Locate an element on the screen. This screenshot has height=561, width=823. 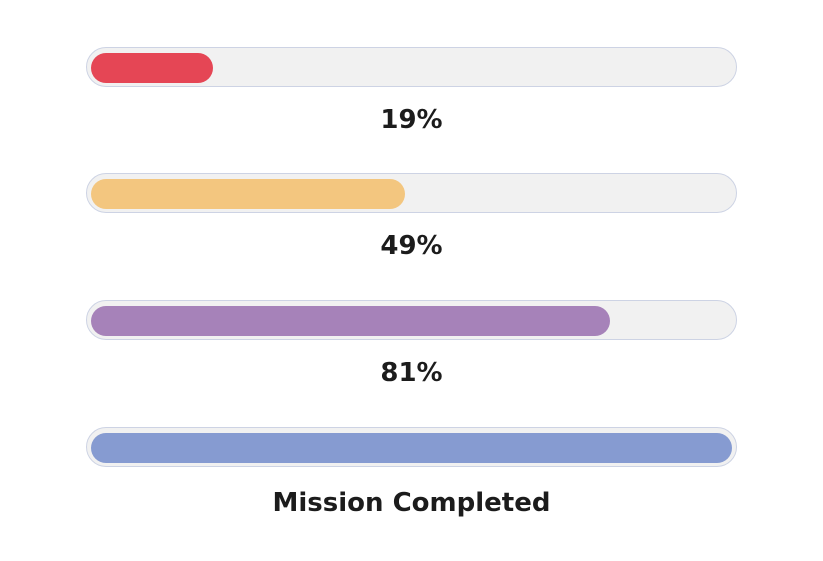
progress-label: 81% is located at coordinates (411, 373).